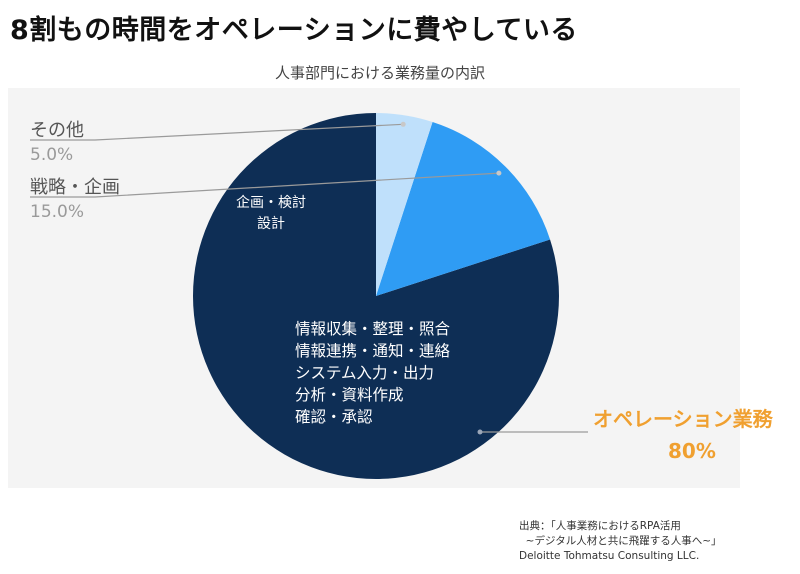  What do you see at coordinates (334, 417) in the screenshot?
I see `slice-label-line: 確認・承認` at bounding box center [334, 417].